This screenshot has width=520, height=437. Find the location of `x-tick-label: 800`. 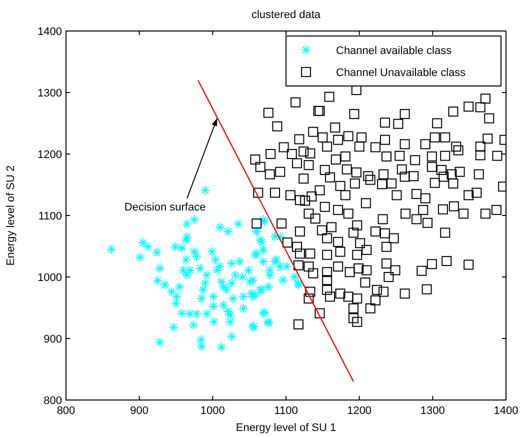

x-tick-label: 800 is located at coordinates (66, 411).